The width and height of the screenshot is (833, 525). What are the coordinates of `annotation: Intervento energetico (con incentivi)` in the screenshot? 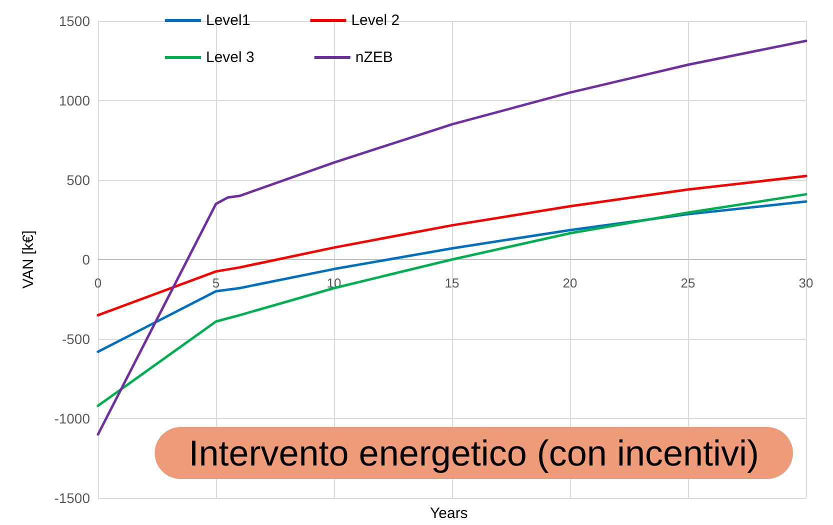 It's located at (474, 453).